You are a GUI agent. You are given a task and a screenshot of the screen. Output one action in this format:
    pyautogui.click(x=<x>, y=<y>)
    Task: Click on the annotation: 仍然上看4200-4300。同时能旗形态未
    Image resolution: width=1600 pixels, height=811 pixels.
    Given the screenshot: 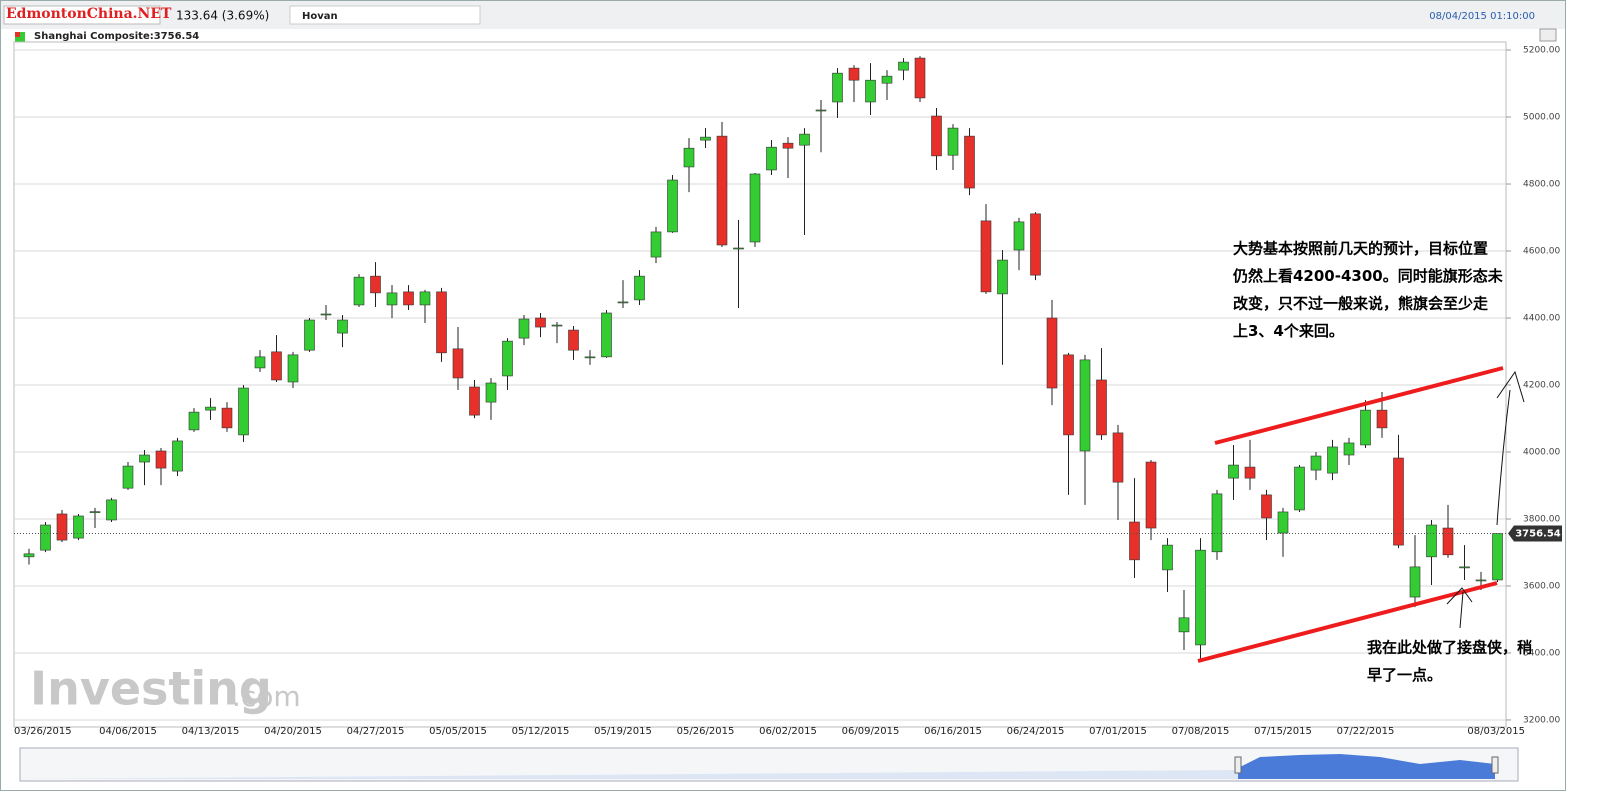 What is the action you would take?
    pyautogui.click(x=1368, y=276)
    